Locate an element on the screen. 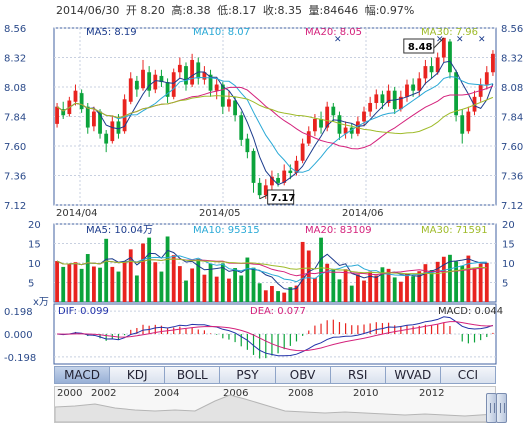  time-navigator: 2000 2002 2004 2006 2008 2010 2012 is located at coordinates (275, 404).